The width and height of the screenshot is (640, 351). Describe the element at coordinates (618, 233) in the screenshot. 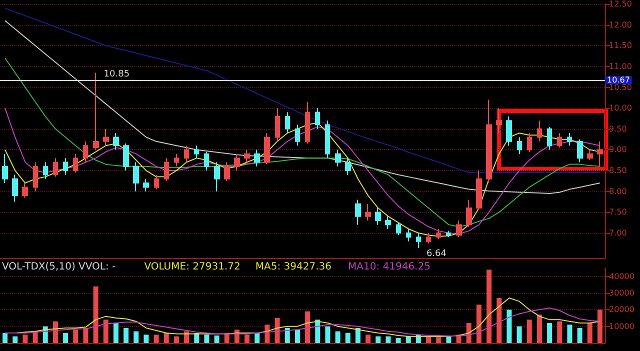

I see `y-tick-label: 7.00` at that location.